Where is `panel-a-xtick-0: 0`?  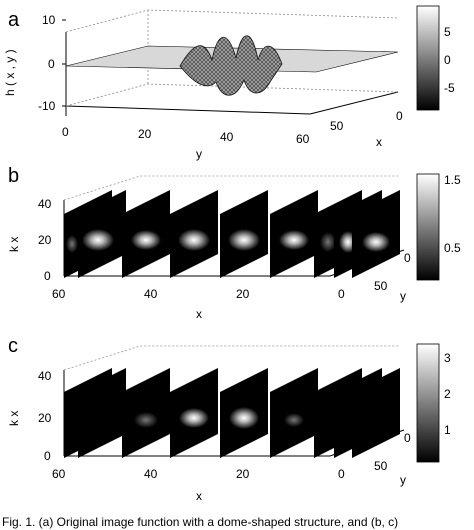 panel-a-xtick-0: 0 is located at coordinates (399, 116).